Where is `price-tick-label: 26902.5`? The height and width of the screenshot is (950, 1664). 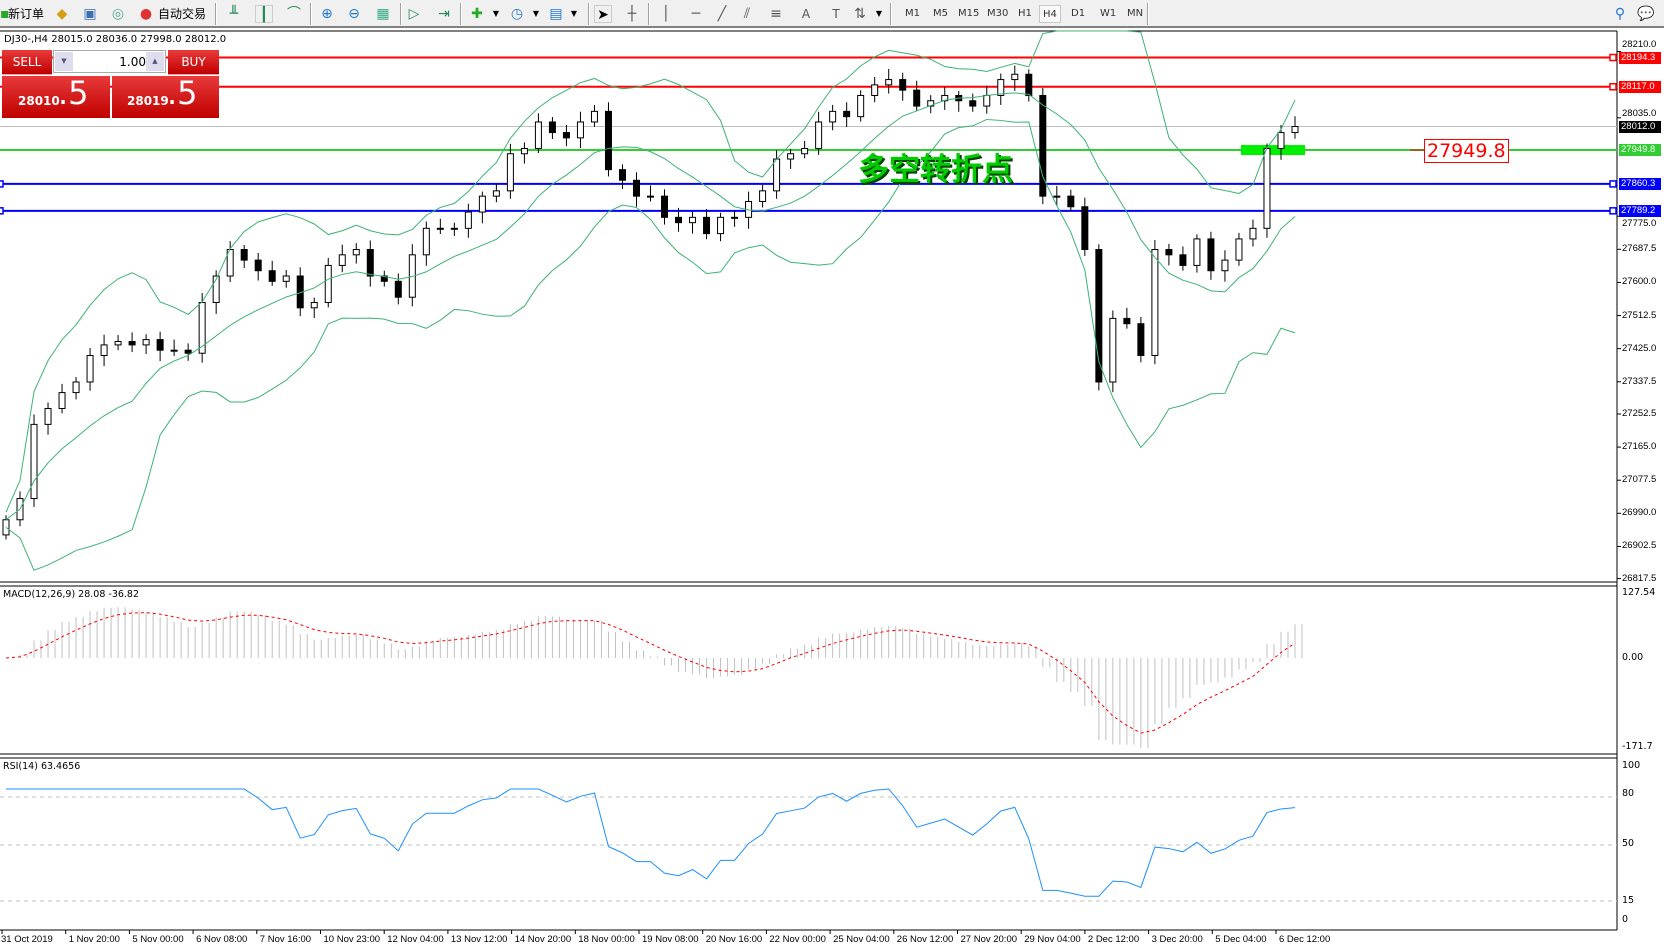 price-tick-label: 26902.5 is located at coordinates (1639, 546).